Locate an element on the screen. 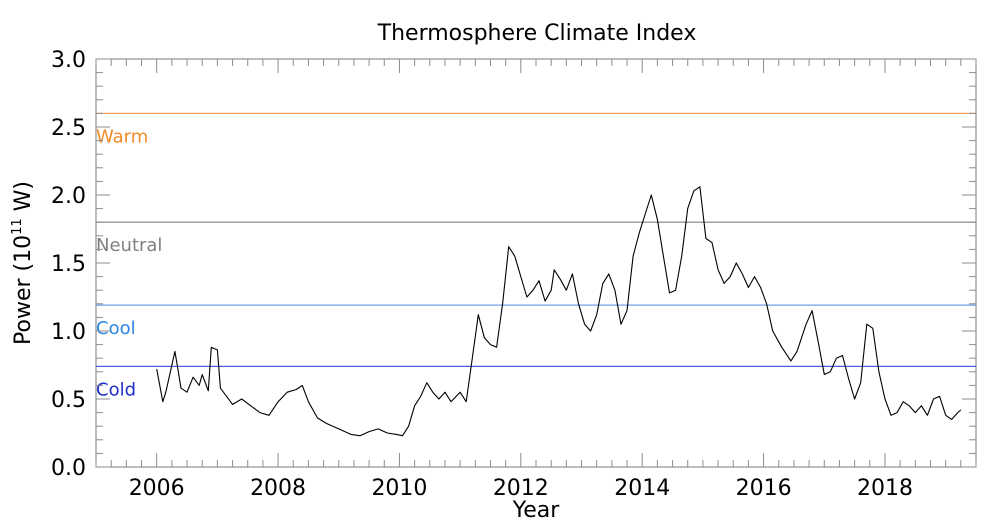 This screenshot has width=1000, height=527. y-tick-labels: 0.0 0.5 1.0 1.5 2.0 2.5 3.0 is located at coordinates (68, 264).